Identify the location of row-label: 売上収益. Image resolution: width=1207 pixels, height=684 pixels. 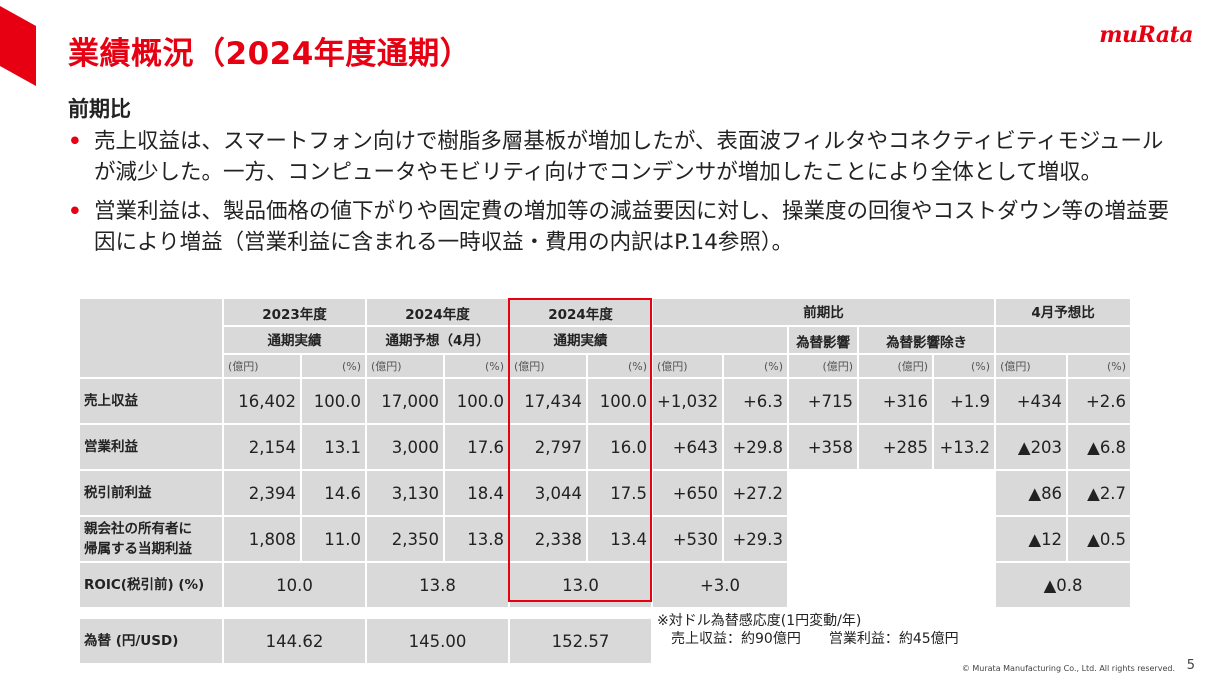
(151, 401).